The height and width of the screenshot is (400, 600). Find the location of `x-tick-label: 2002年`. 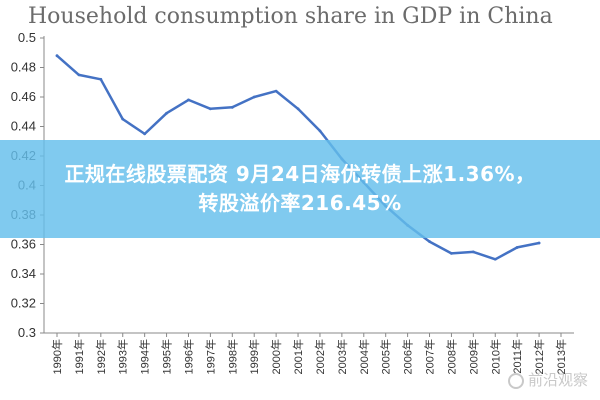

x-tick-label: 2002年 is located at coordinates (320, 356).